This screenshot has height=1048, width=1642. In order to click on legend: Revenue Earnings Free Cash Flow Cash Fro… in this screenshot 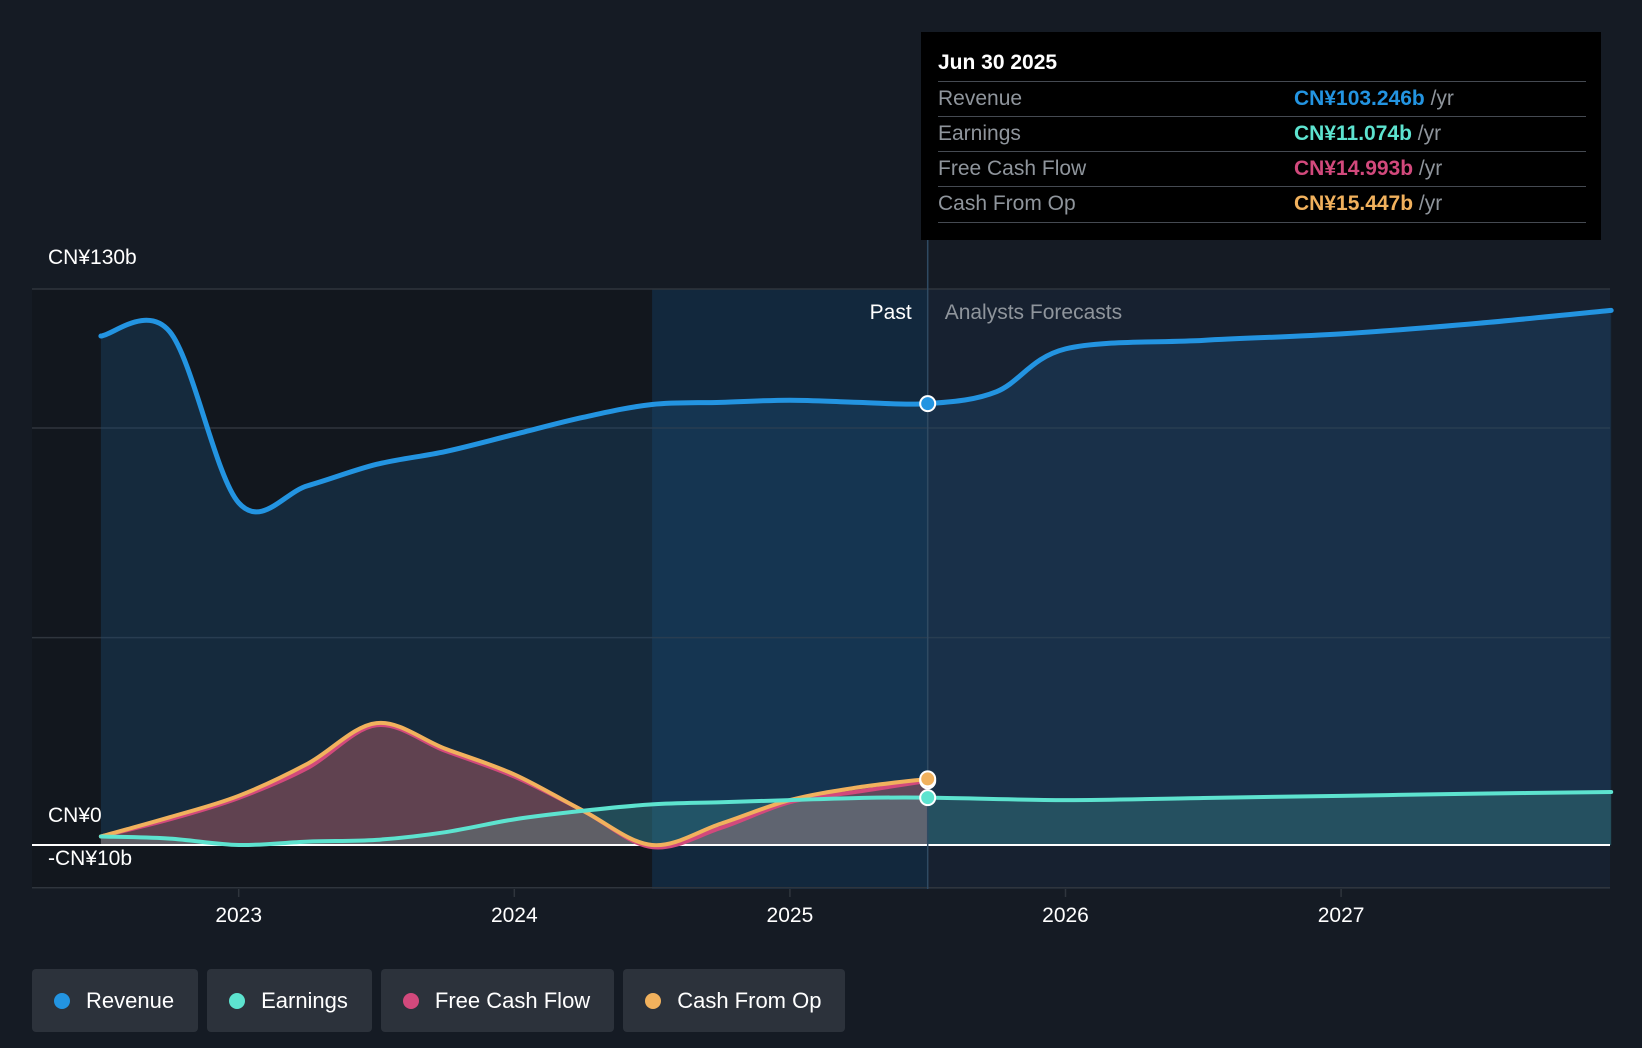, I will do `click(439, 1000)`.